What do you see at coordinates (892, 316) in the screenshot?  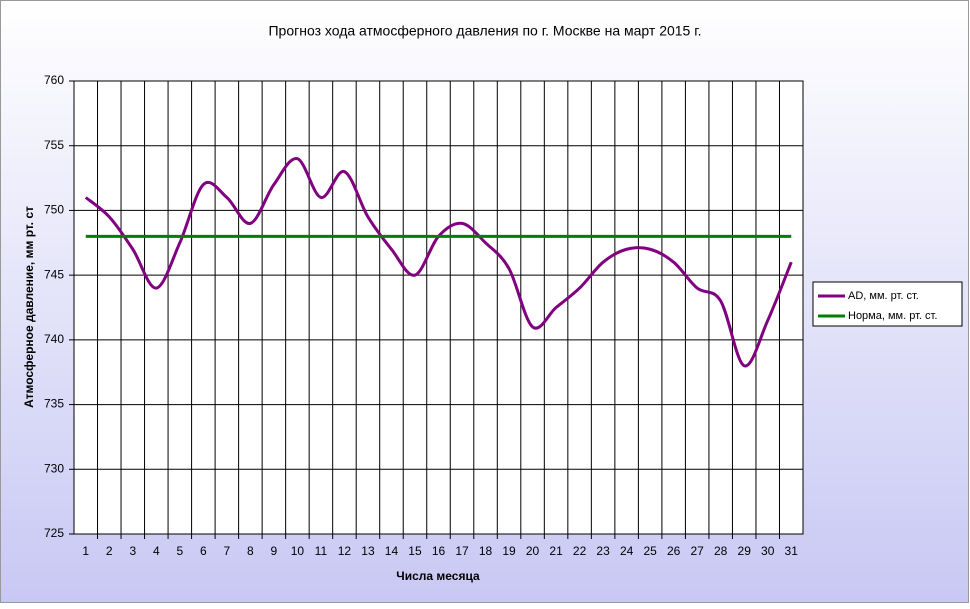 I see `legend-label: Норма, мм. рт. ст.` at bounding box center [892, 316].